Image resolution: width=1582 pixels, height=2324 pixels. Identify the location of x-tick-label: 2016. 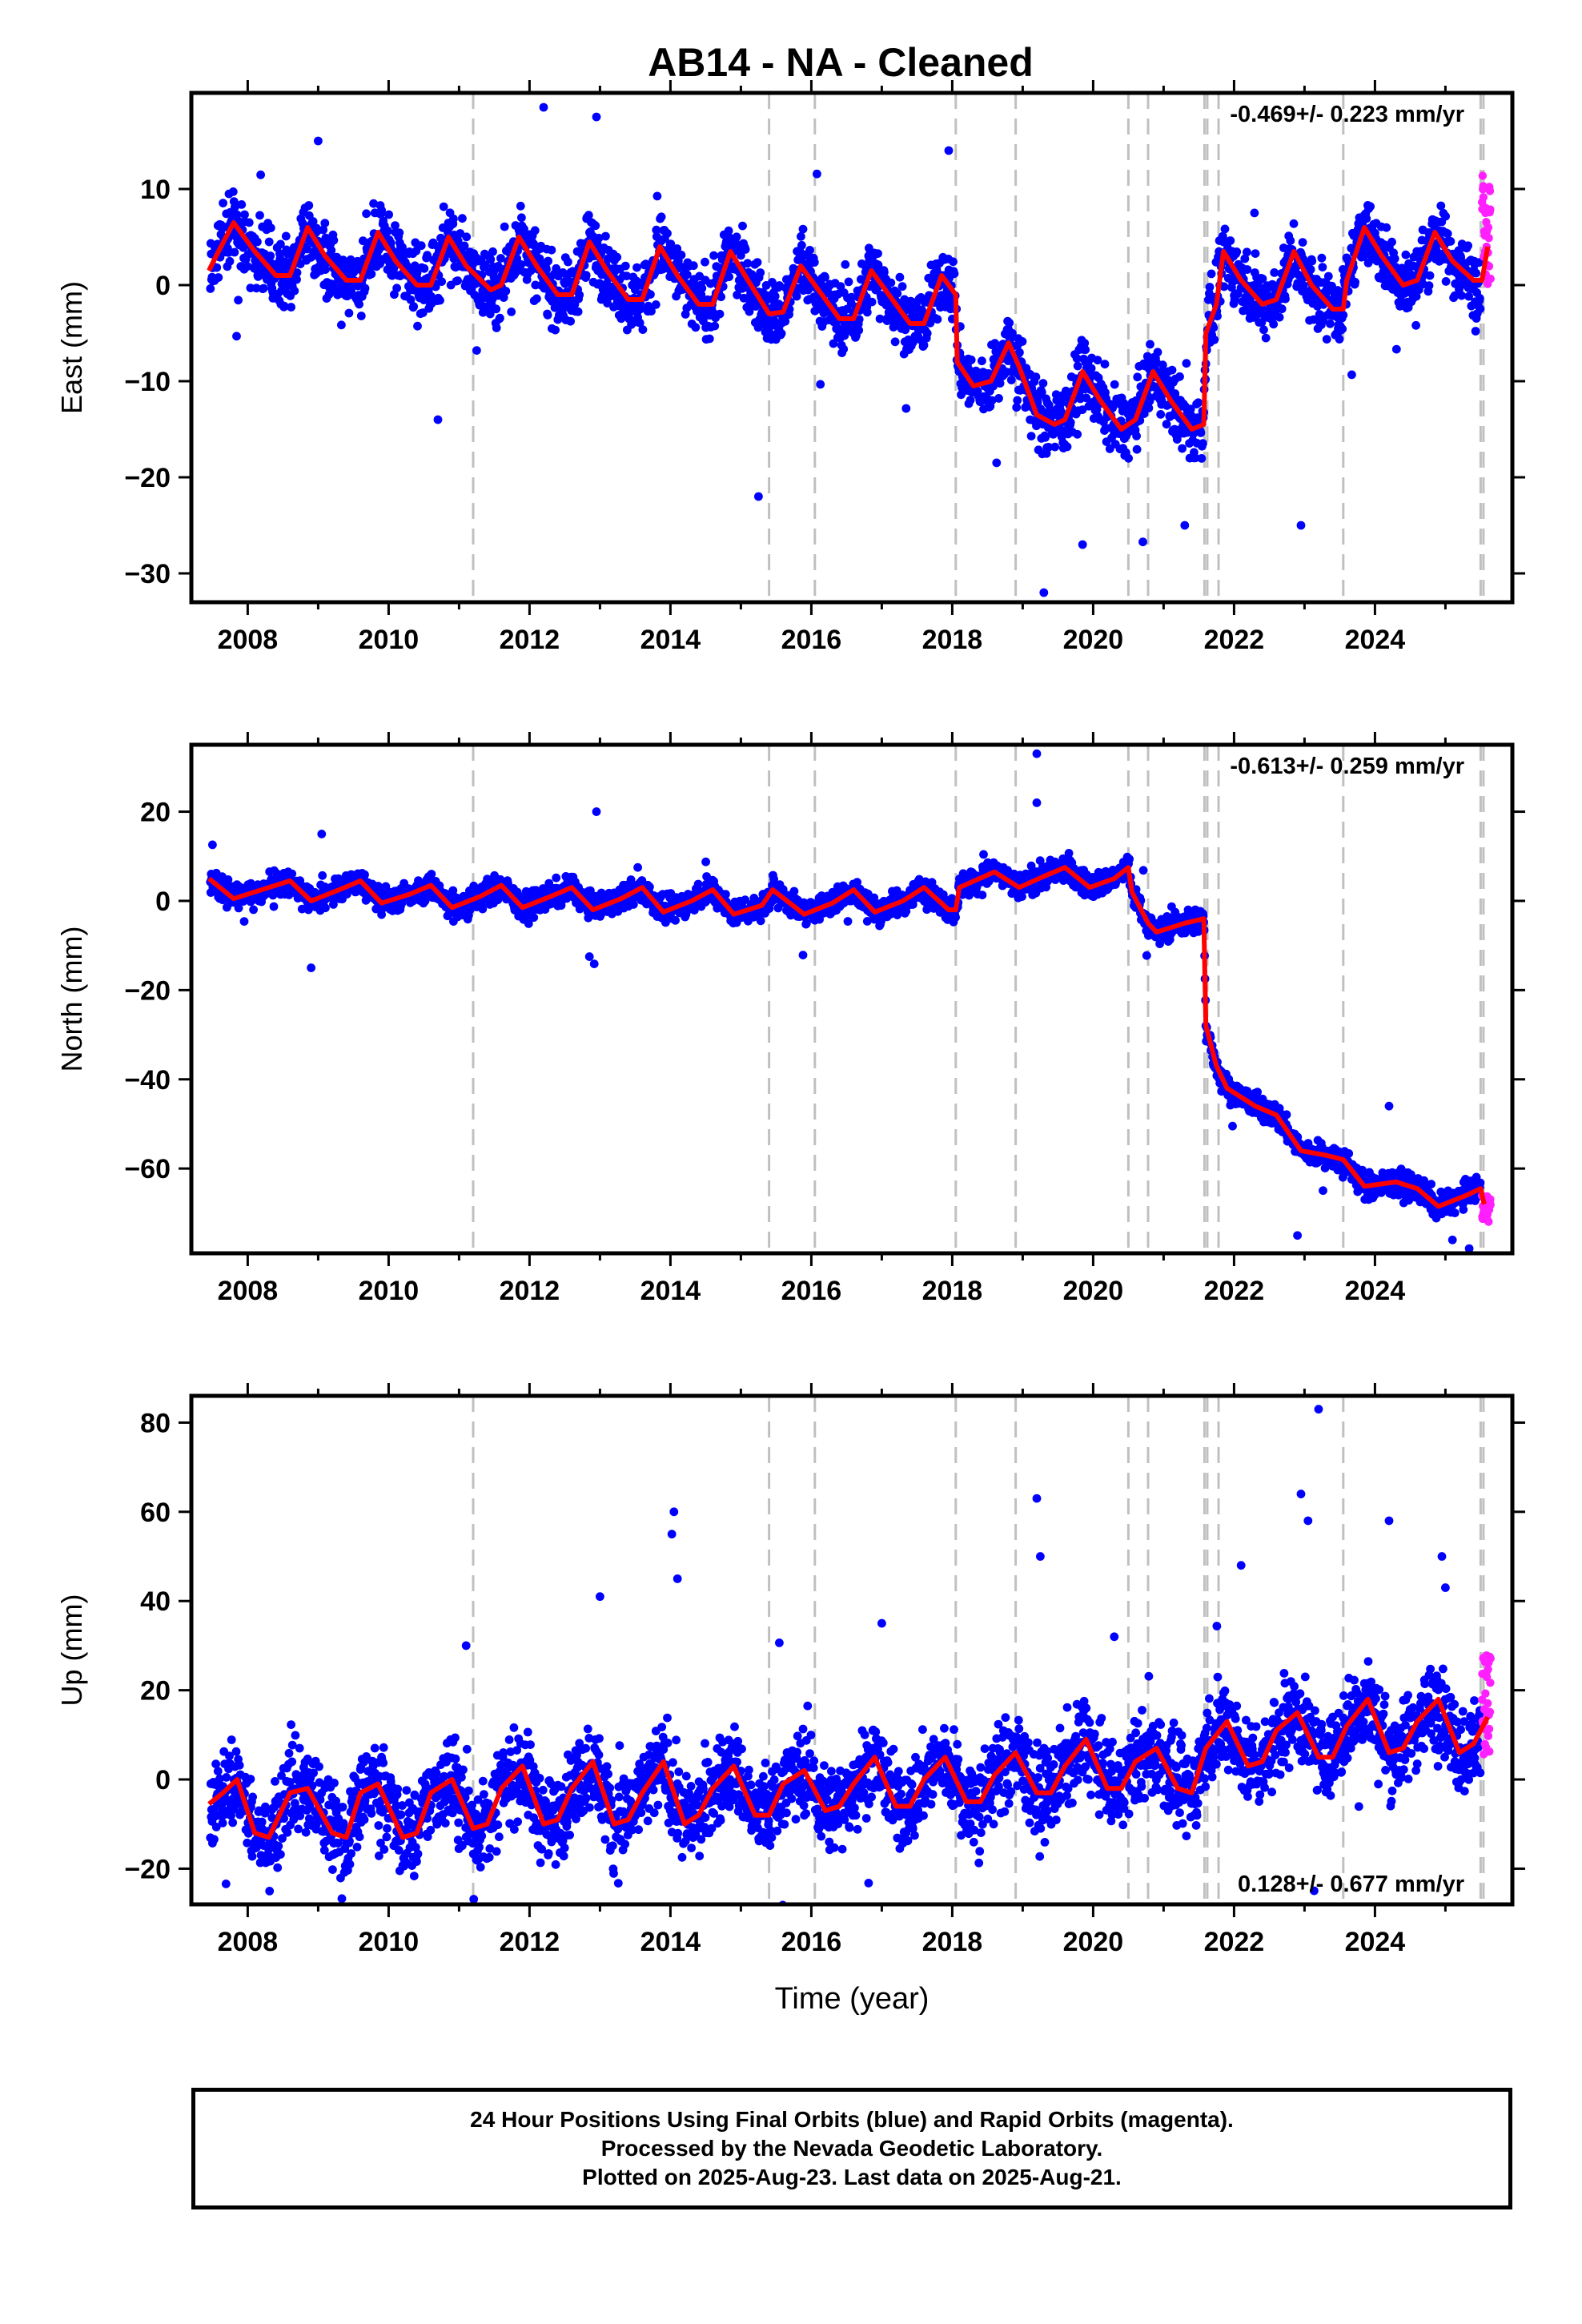
(811, 640).